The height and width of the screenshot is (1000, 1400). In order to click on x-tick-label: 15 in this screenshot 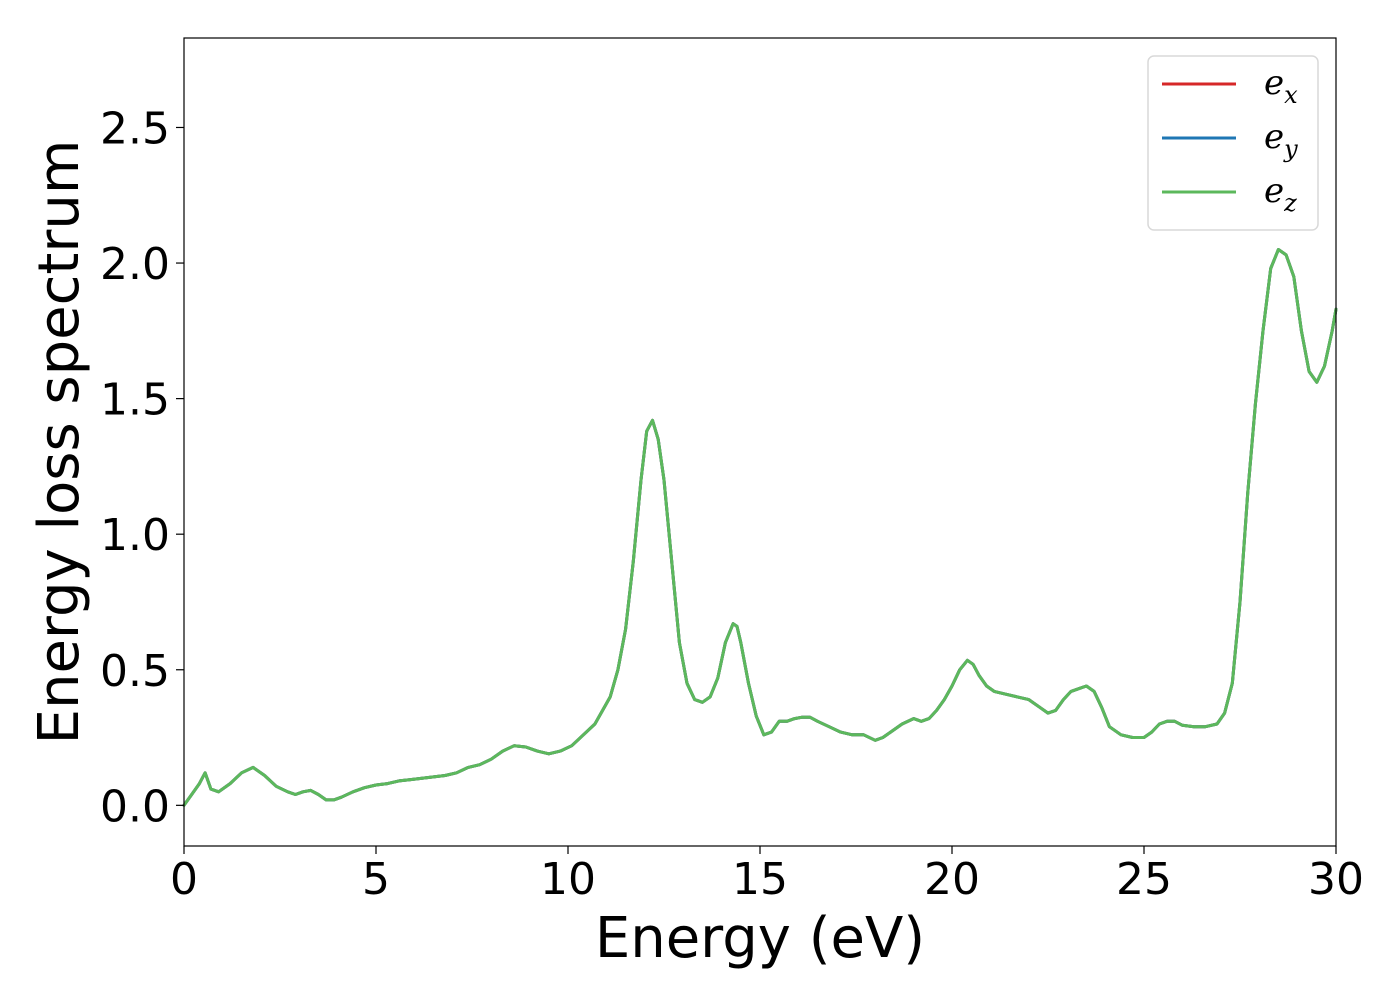, I will do `click(760, 879)`.